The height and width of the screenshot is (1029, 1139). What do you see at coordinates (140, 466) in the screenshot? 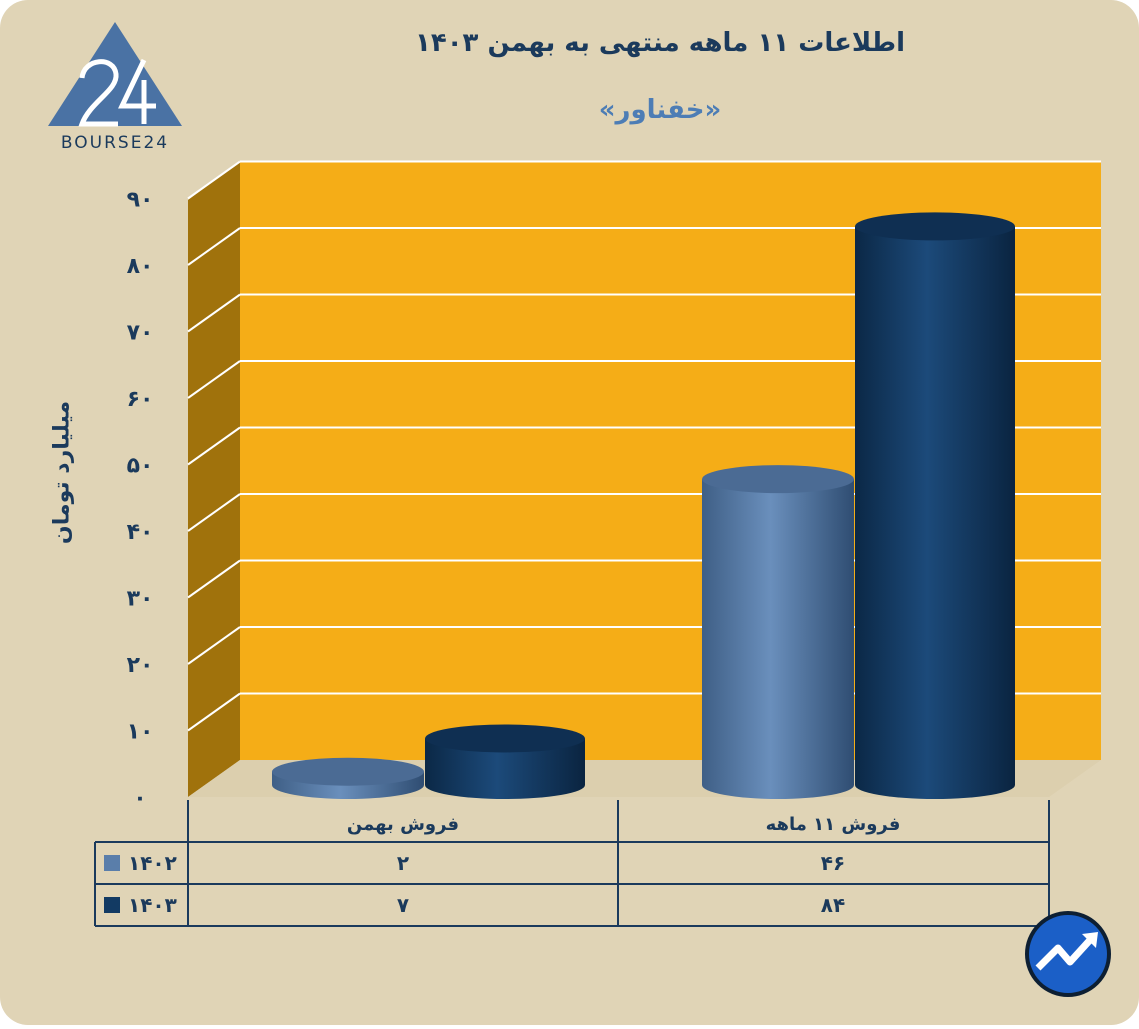
I see `y-tick-label: ۵۰` at bounding box center [140, 466].